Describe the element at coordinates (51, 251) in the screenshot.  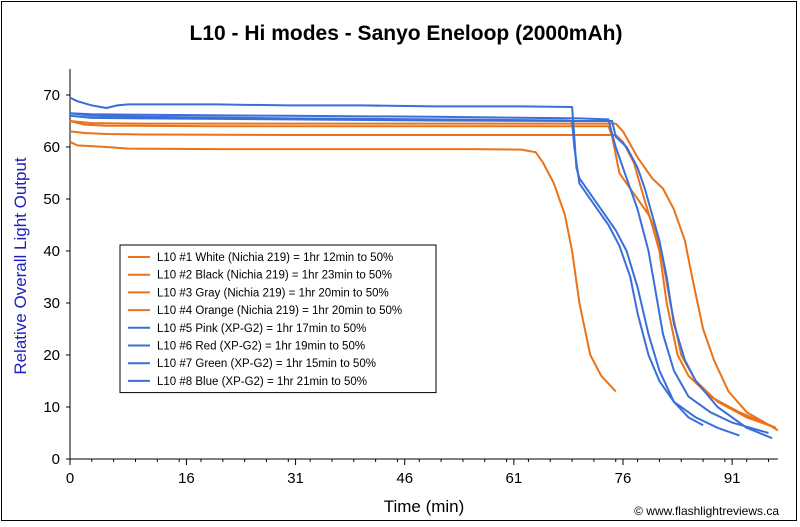
I see `y-tick-label: 40` at that location.